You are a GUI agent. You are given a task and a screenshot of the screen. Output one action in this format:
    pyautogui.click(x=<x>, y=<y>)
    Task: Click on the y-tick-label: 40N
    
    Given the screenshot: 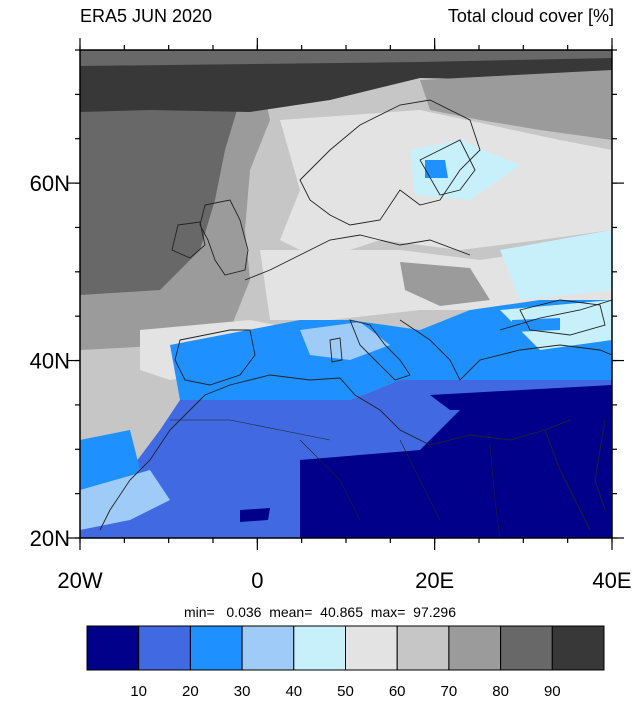 What is the action you would take?
    pyautogui.click(x=50, y=361)
    